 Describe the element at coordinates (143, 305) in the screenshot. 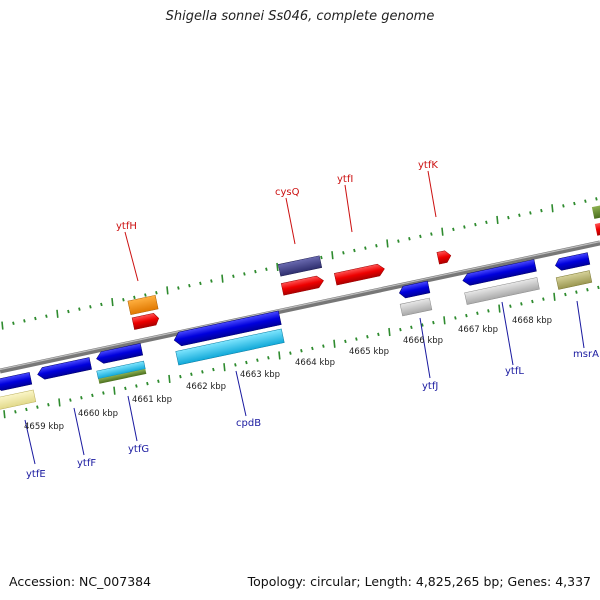

I see `gene-ytfH-feature` at that location.